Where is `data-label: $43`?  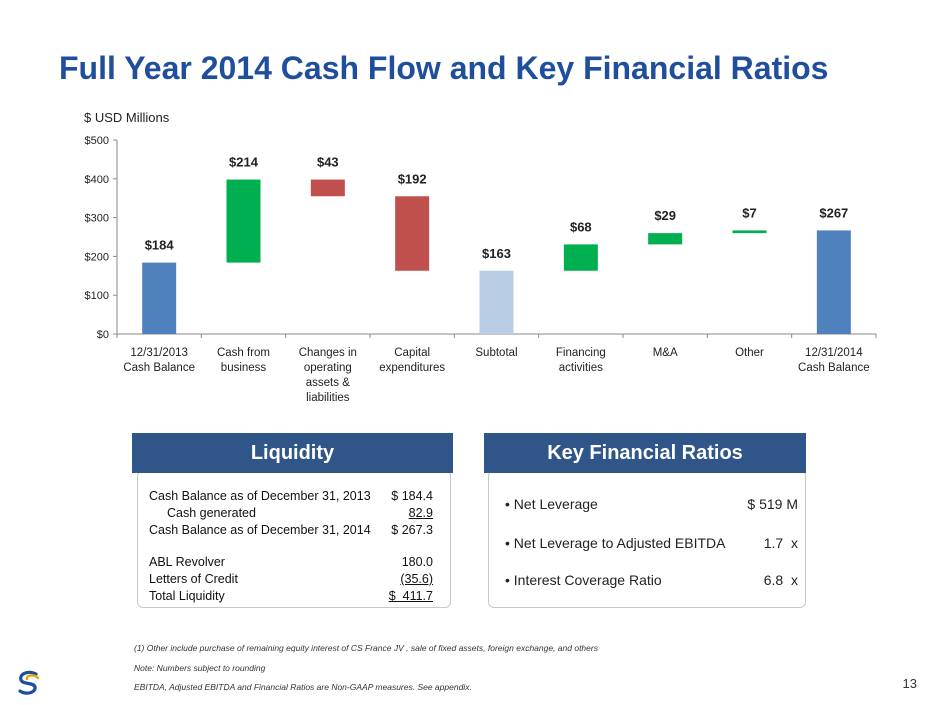 data-label: $43 is located at coordinates (328, 162).